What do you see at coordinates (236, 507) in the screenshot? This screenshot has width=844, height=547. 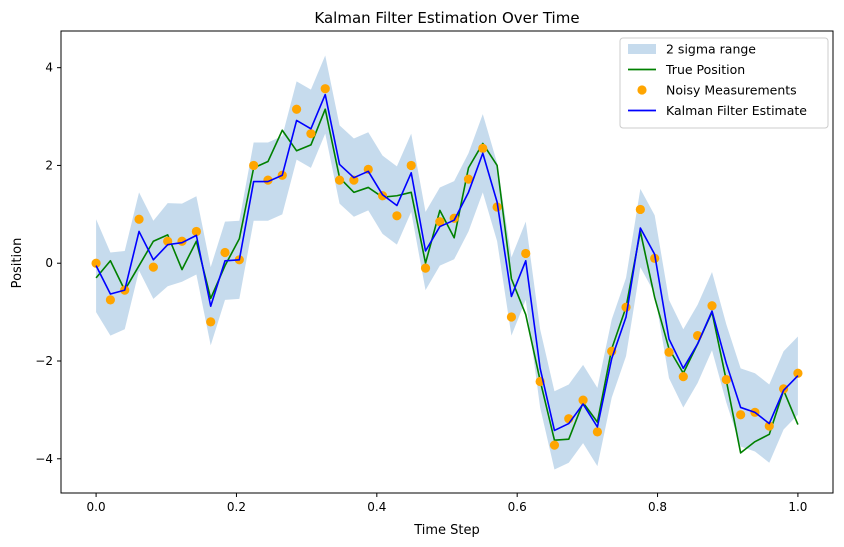 I see `x-tick-label: 0.2` at bounding box center [236, 507].